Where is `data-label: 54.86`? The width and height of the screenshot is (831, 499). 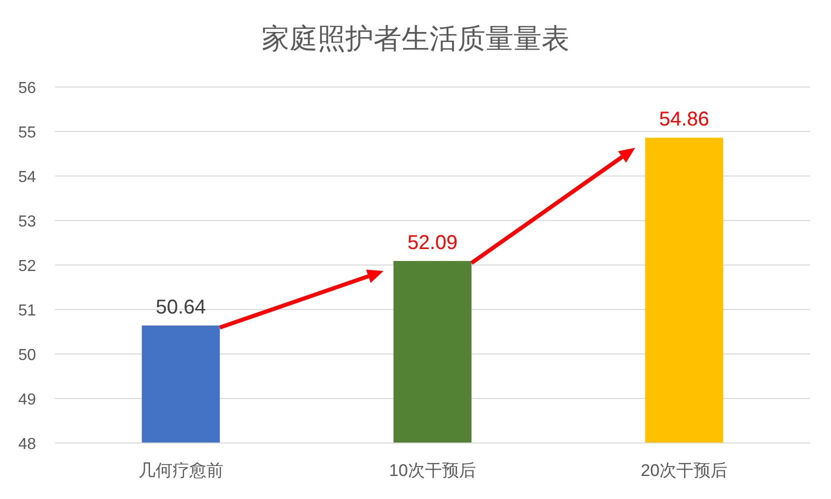
data-label: 54.86 is located at coordinates (684, 119).